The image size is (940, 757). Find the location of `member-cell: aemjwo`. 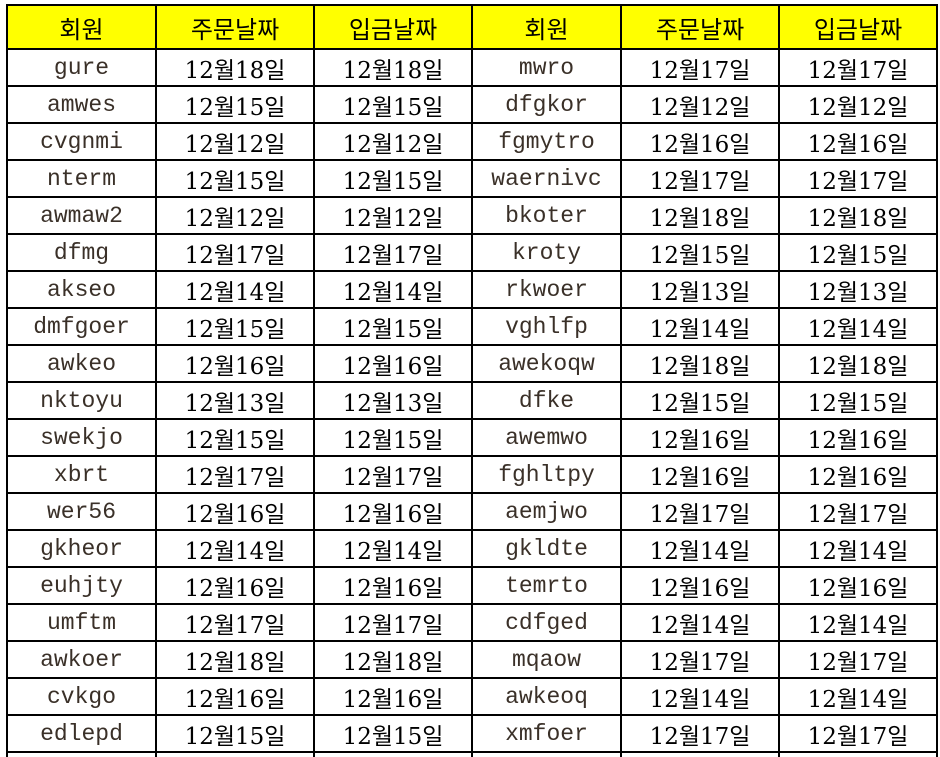

member-cell: aemjwo is located at coordinates (546, 511).